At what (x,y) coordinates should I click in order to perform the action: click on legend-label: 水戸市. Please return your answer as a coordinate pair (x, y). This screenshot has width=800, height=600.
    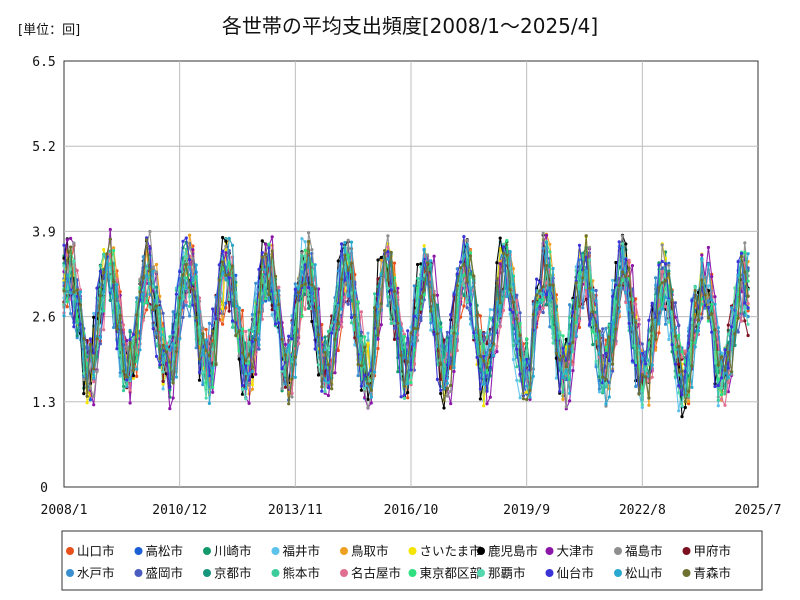
    Looking at the image, I should click on (96, 573).